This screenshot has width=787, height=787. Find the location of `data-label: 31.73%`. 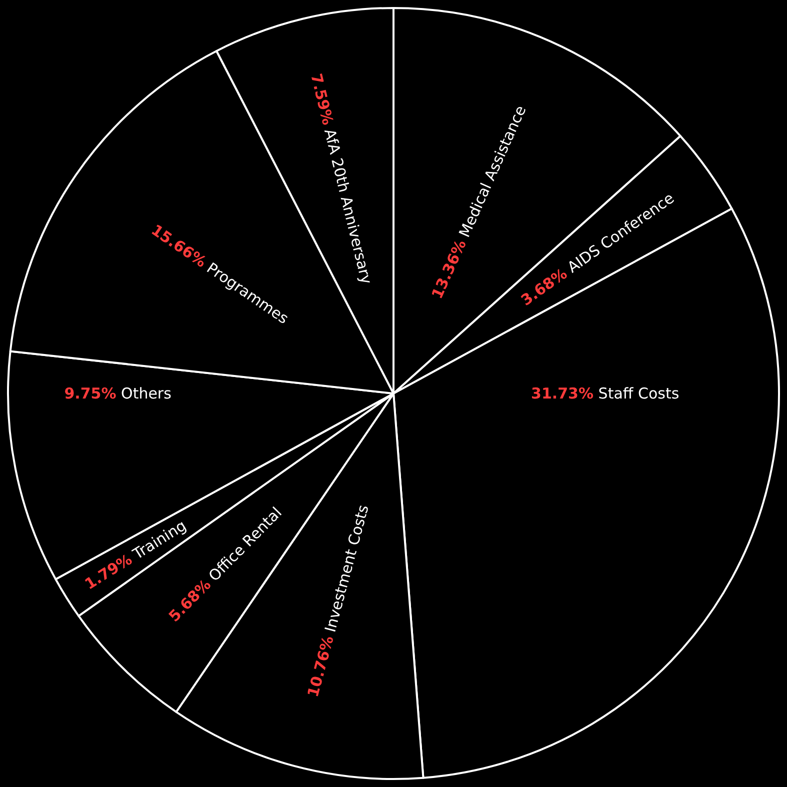

data-label: 31.73% is located at coordinates (562, 393).